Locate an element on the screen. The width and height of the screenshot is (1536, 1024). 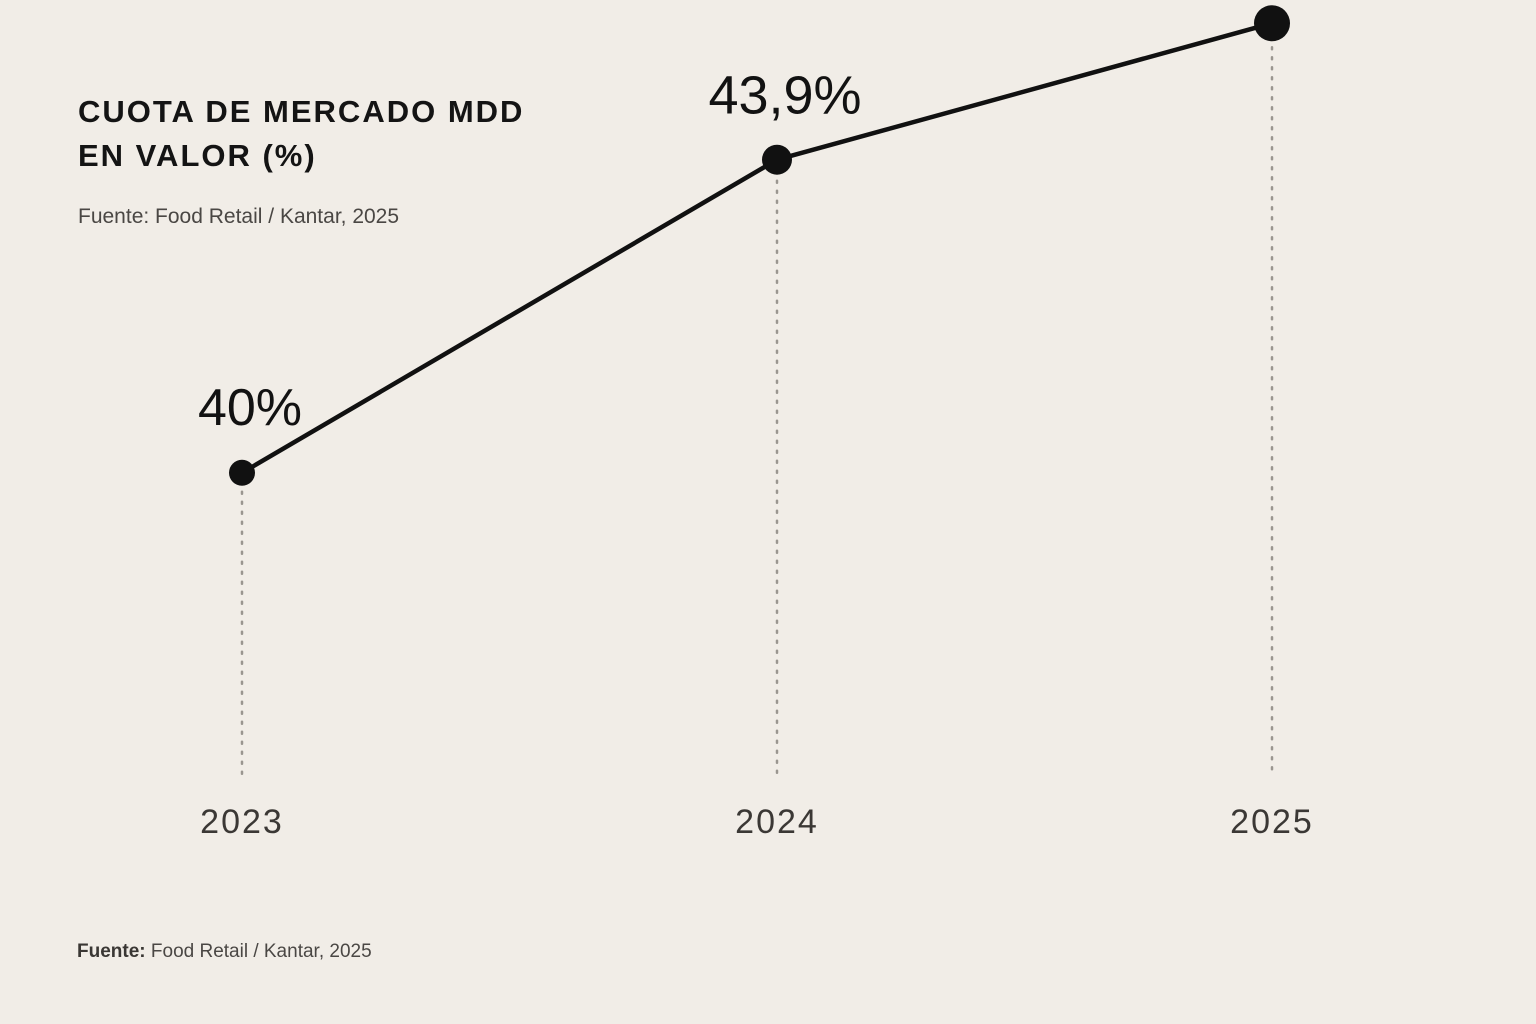
x-tick-labels: 2023 2024 2025 is located at coordinates (757, 822).